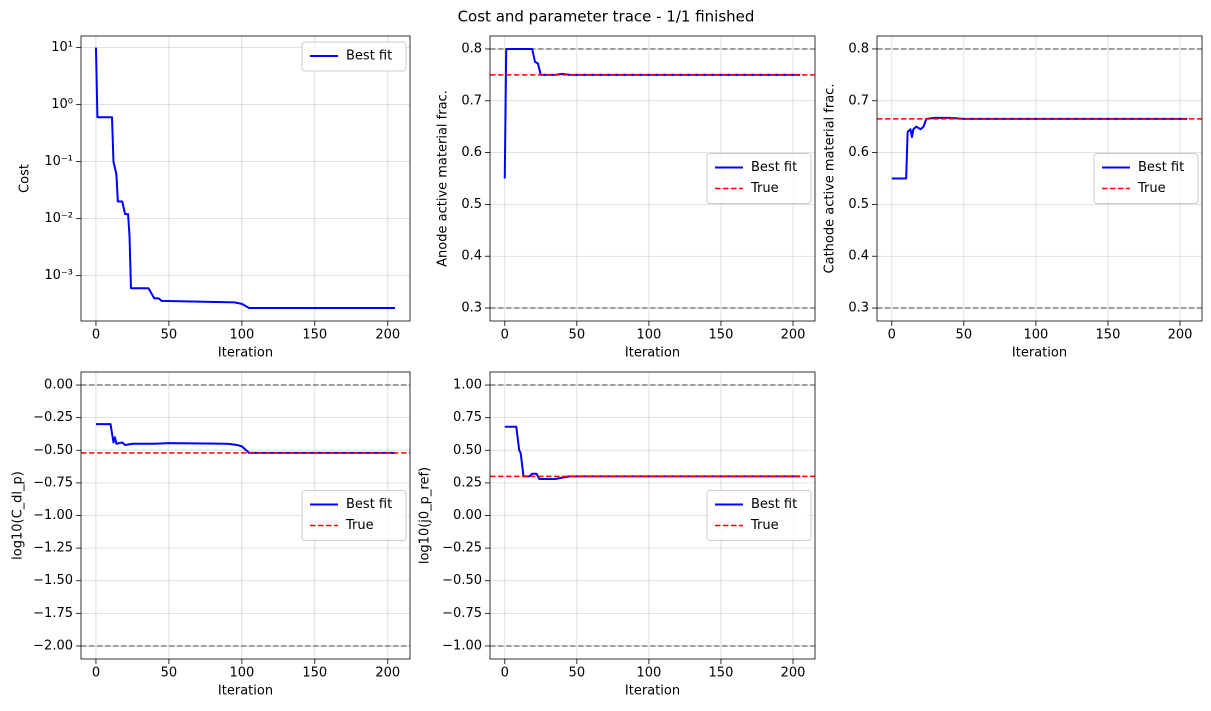 The height and width of the screenshot is (711, 1211). Describe the element at coordinates (830, 179) in the screenshot. I see `y-axis-label: Cathode active material frac.` at that location.